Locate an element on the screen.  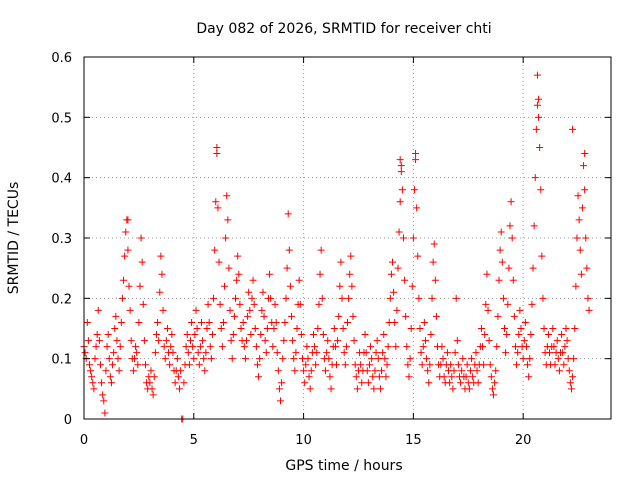
x-tick-label: 15 is located at coordinates (413, 440).